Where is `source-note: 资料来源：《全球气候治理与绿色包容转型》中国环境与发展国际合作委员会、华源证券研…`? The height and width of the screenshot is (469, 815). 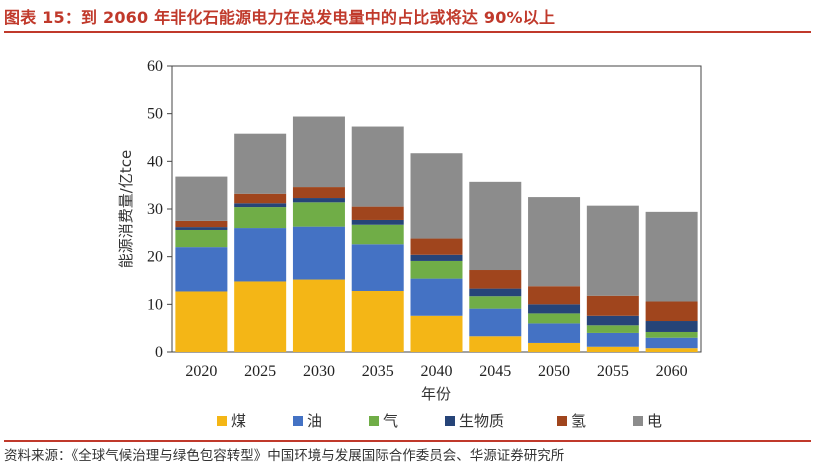
source-note: 资料来源：《全球气候治理与绿色包容转型》中国环境与发展国际合作委员会、华源证券研… is located at coordinates (284, 456).